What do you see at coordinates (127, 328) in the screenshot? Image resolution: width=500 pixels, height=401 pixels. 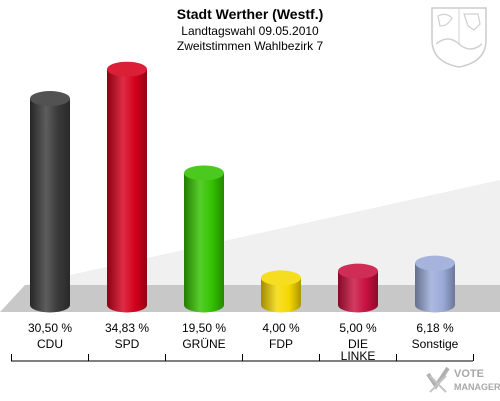 I see `value-label-spd: 34,83 %` at bounding box center [127, 328].